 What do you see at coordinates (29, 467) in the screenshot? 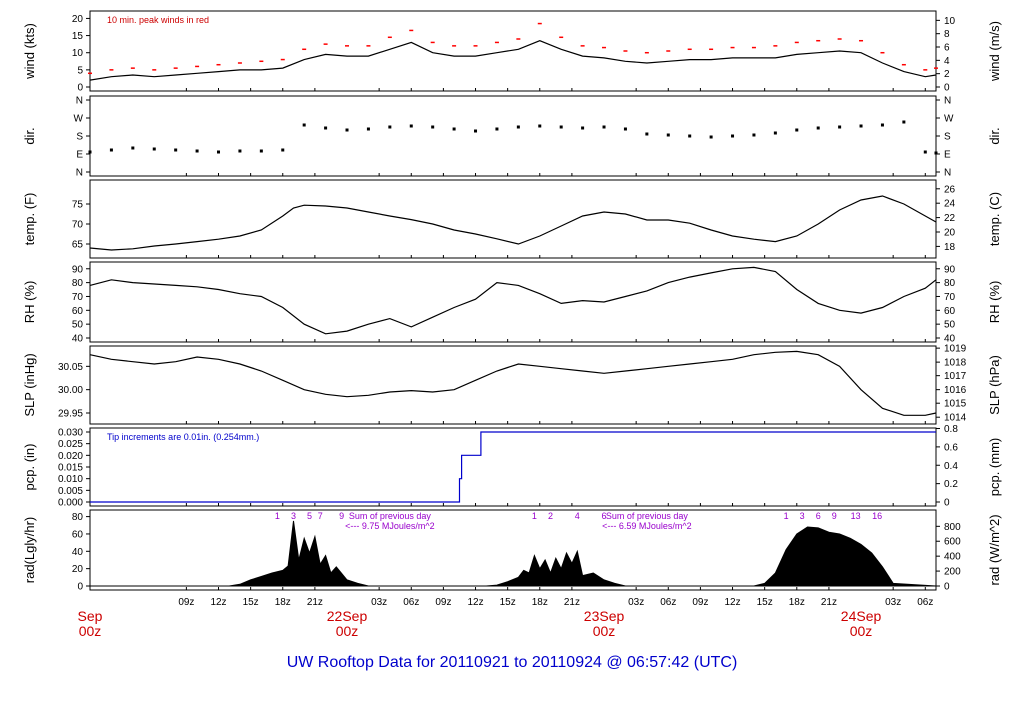
I see `left-axis-label: pcp. (in)` at bounding box center [29, 467].